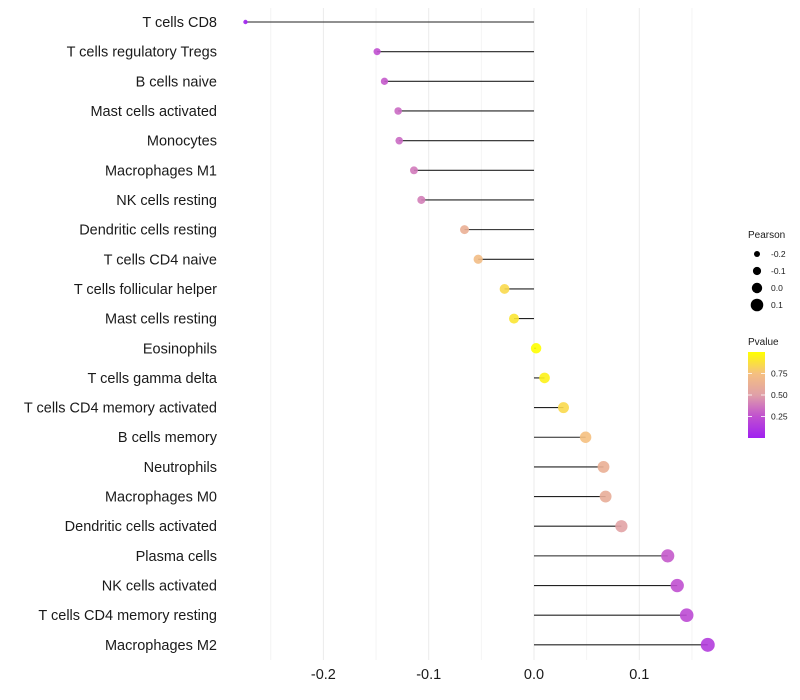 The image size is (800, 700). Describe the element at coordinates (161, 171) in the screenshot. I see `y-tick-label: Macrophages M1` at that location.